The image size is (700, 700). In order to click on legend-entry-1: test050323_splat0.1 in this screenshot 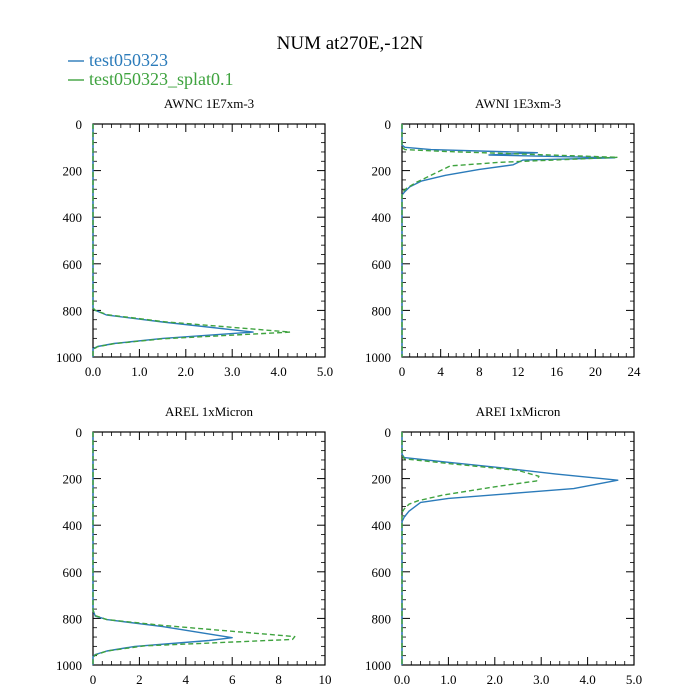, I will do `click(151, 79)`.